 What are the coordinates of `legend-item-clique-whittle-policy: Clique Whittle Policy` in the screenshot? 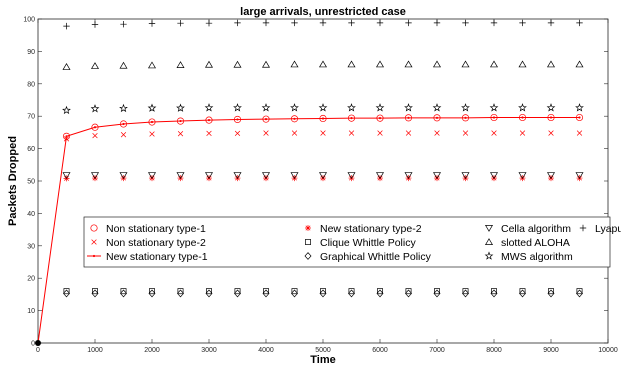 It's located at (360, 243).